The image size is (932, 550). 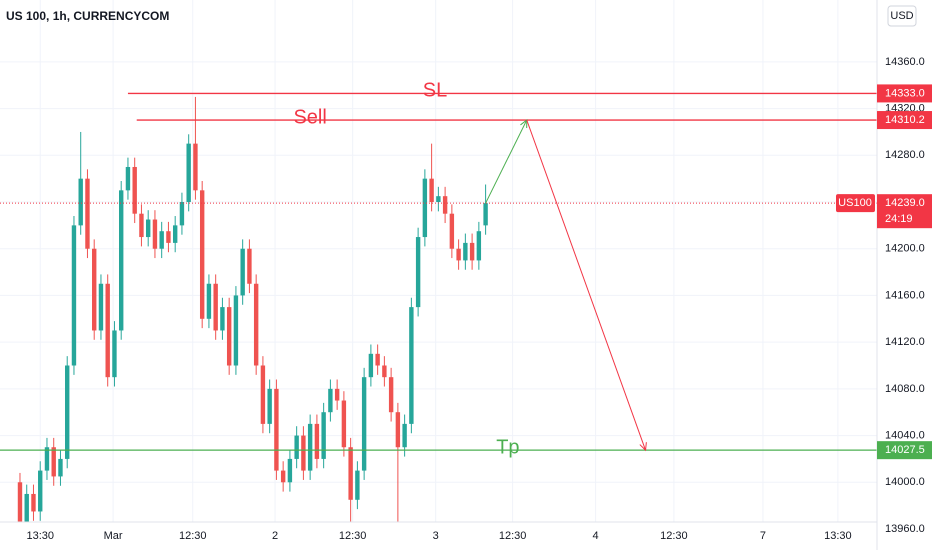 I want to click on level-name: SL, so click(x=435, y=91).